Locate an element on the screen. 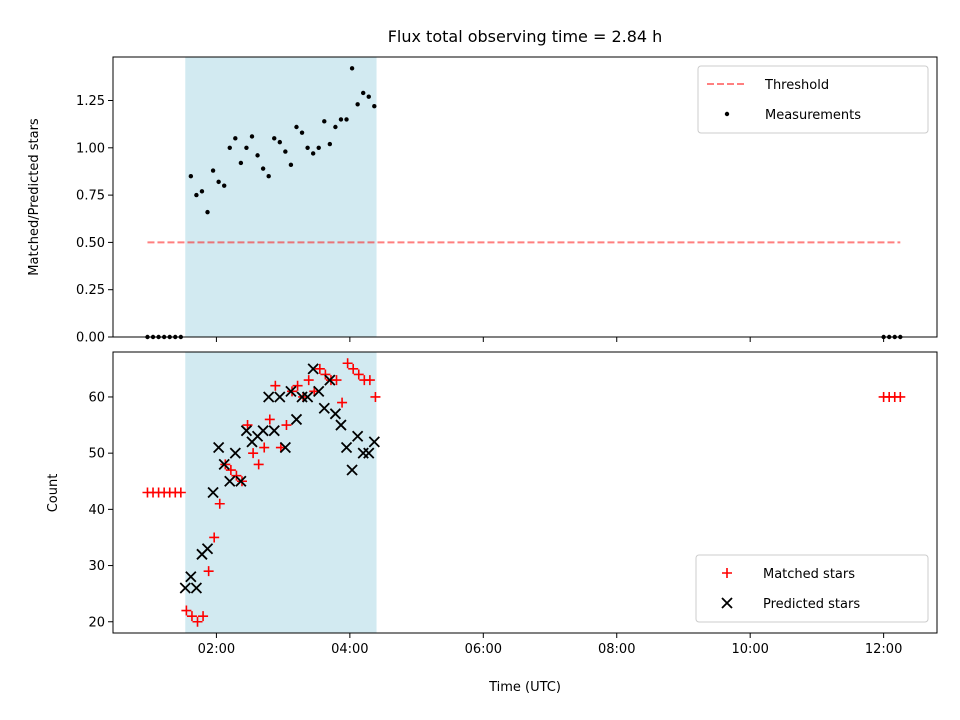 The height and width of the screenshot is (720, 960). x-tick-label: 12:00 is located at coordinates (883, 649).